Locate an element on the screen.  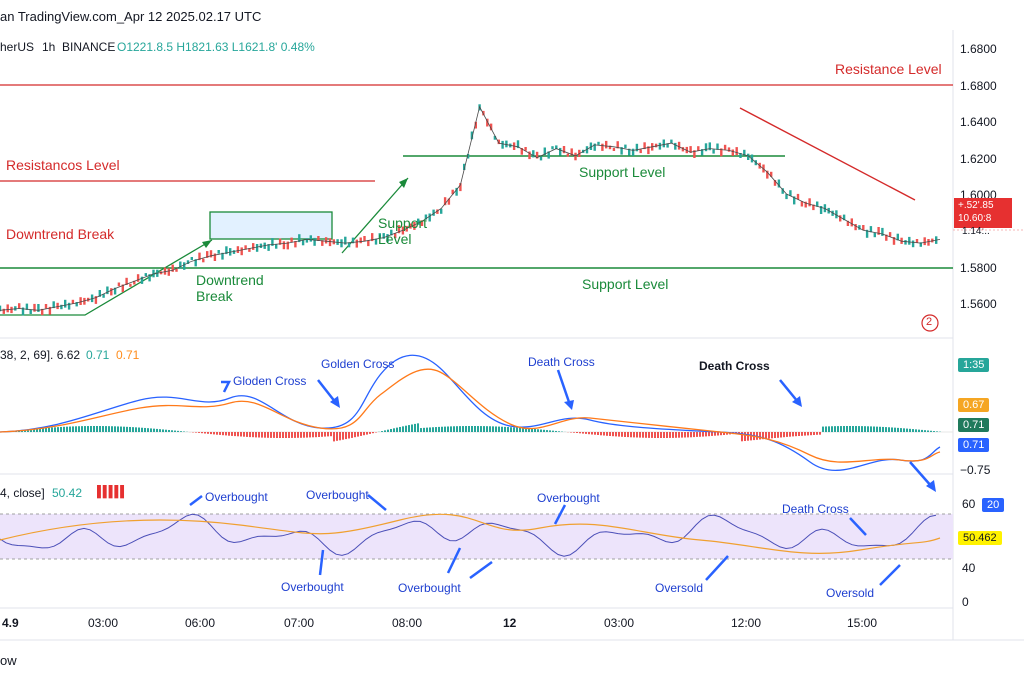
price-tick: 1.5800 is located at coordinates (978, 268).